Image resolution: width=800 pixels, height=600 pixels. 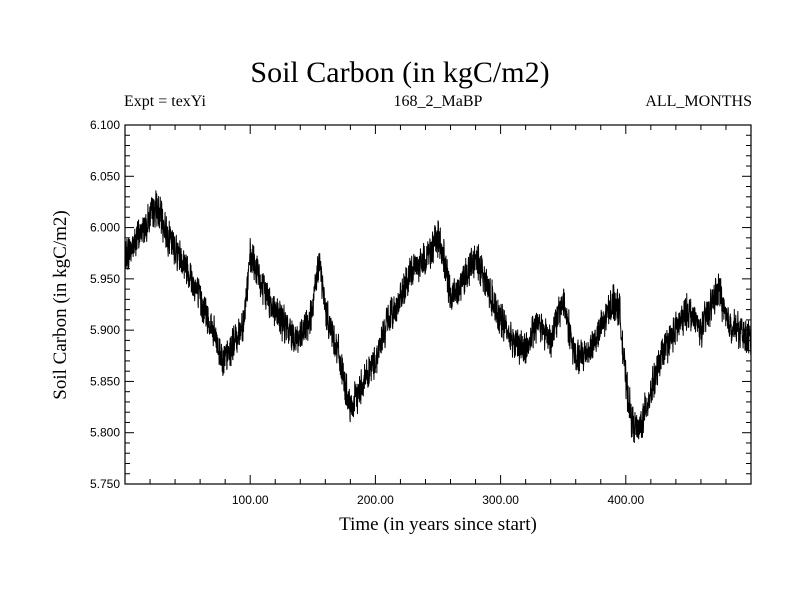 What do you see at coordinates (165, 101) in the screenshot?
I see `experiment-label: Expt = texYi` at bounding box center [165, 101].